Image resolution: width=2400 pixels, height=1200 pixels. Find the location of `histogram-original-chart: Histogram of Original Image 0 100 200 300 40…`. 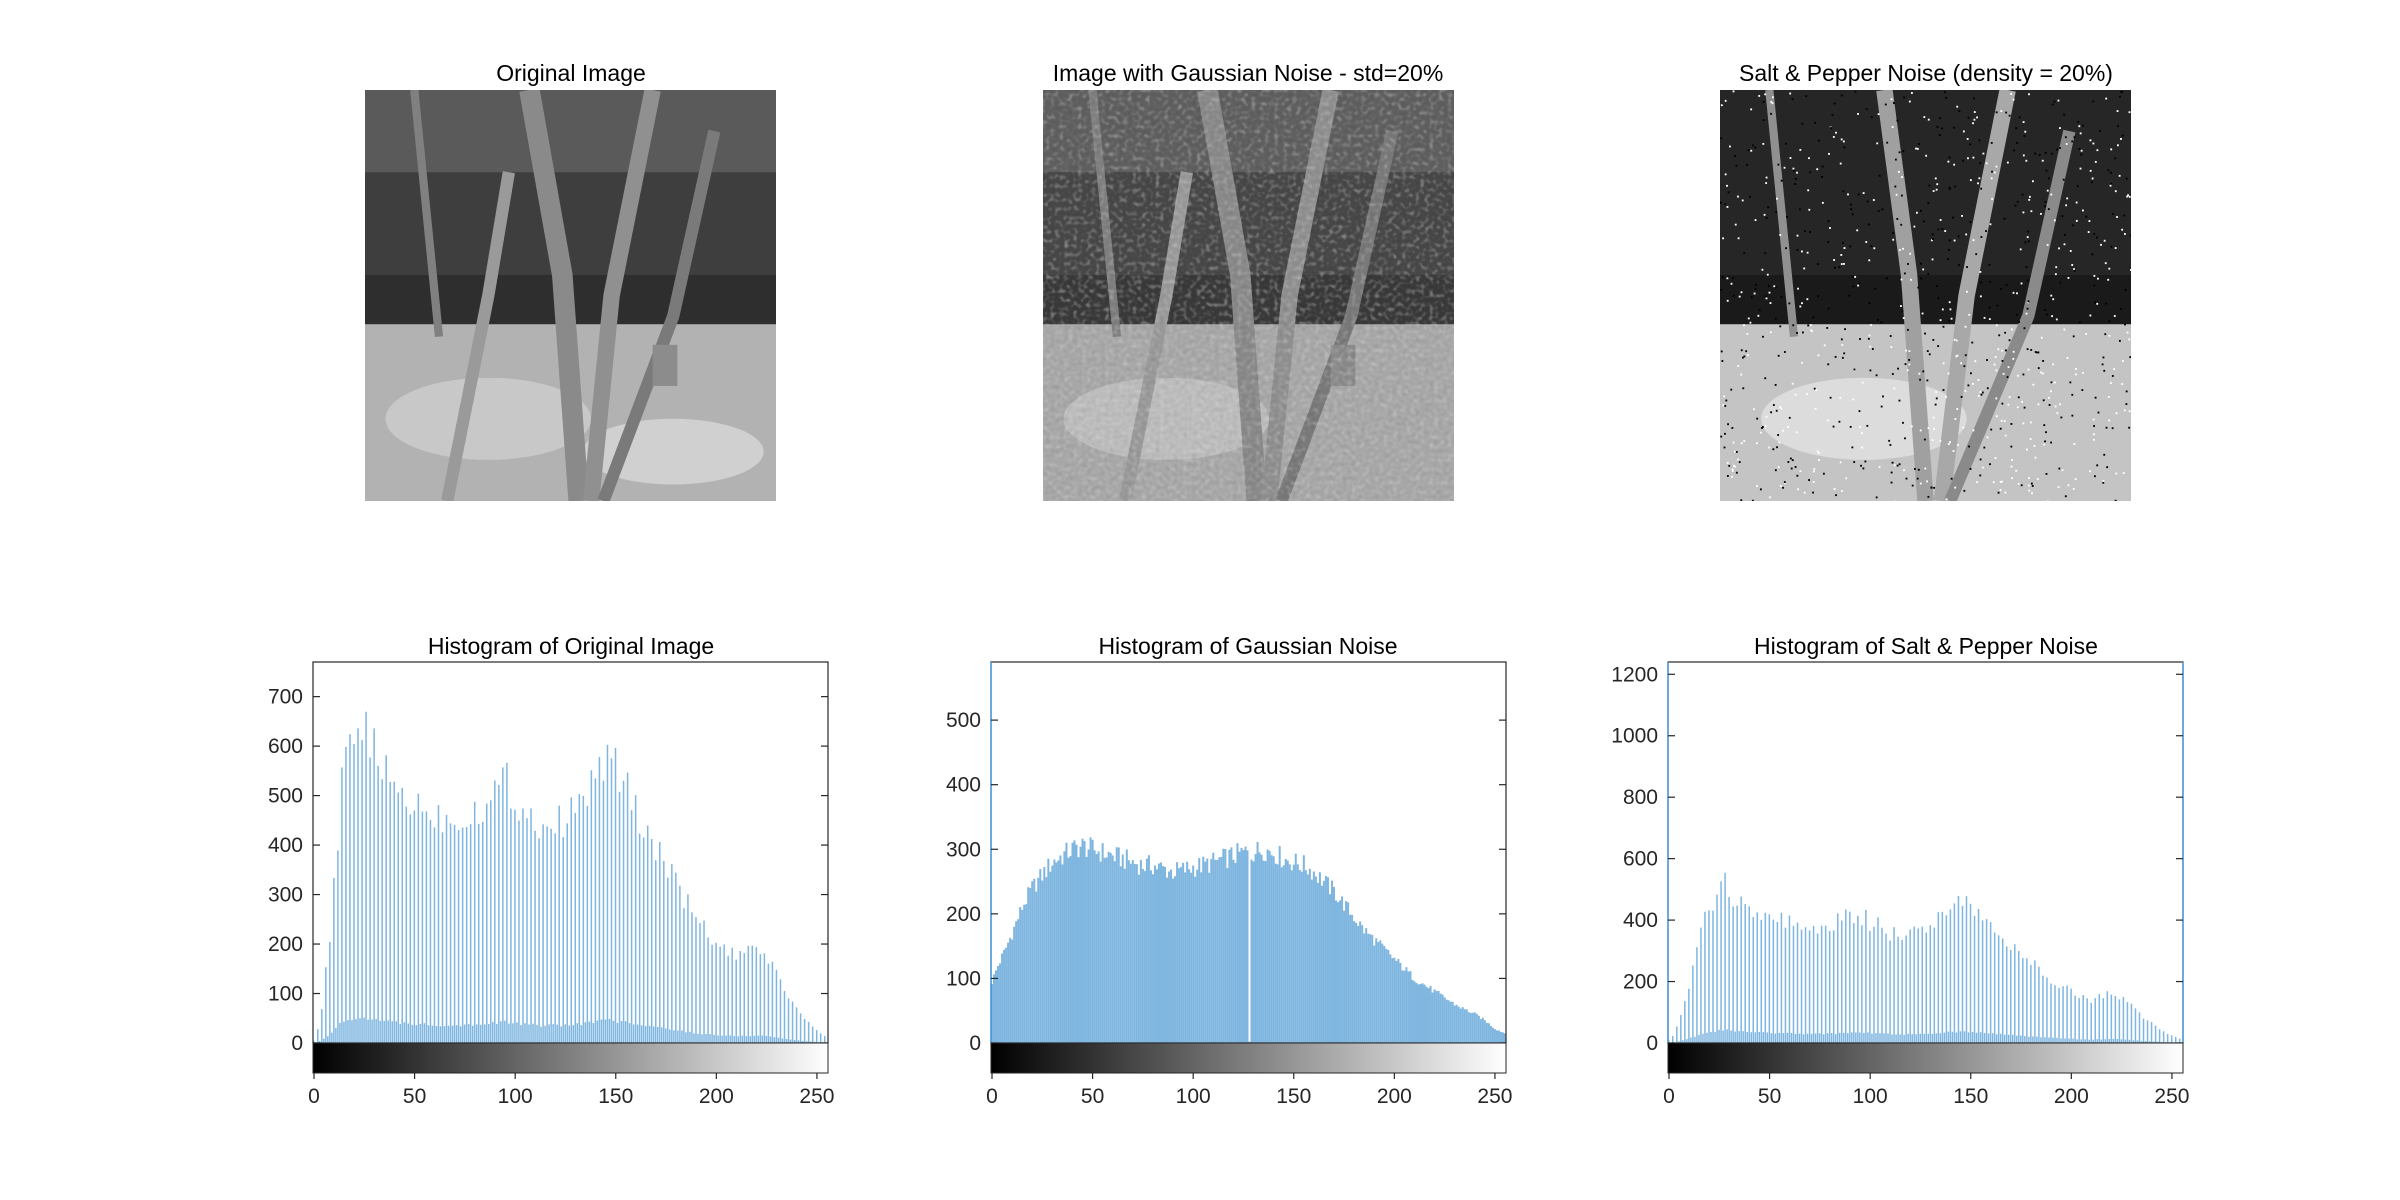

histogram-original-chart: Histogram of Original Image 0 100 200 300 40… is located at coordinates (551, 870).